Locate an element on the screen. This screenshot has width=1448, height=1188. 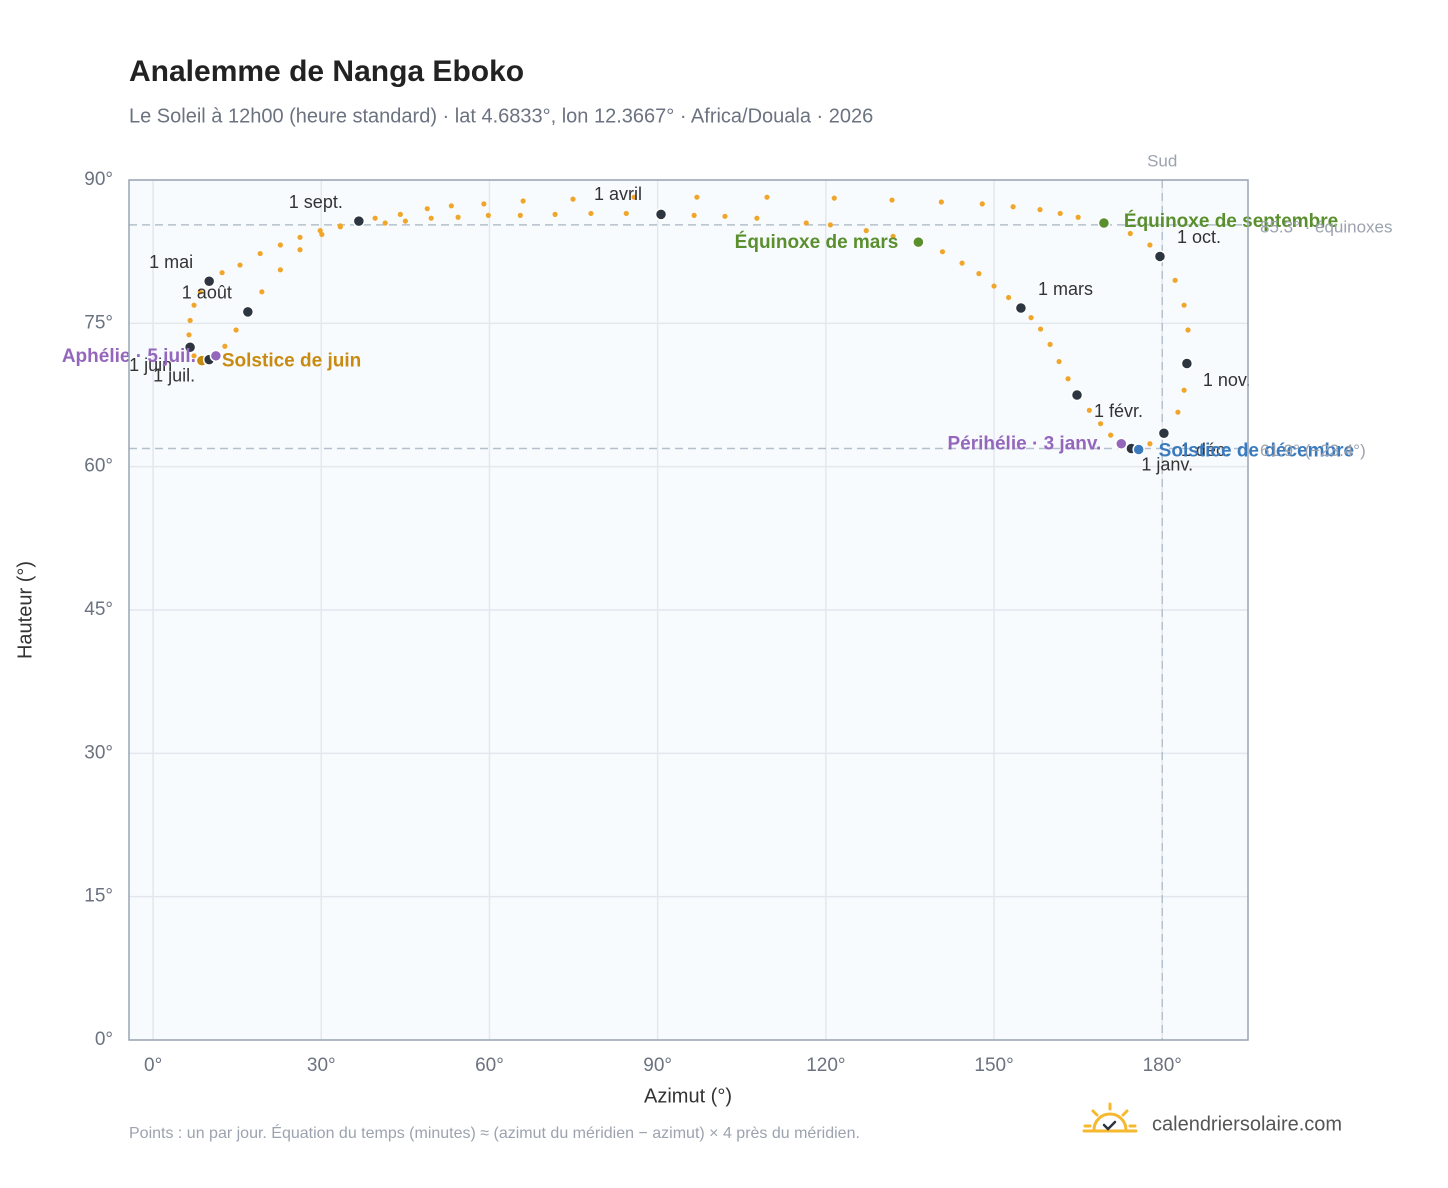
x-tick-label: 30° is located at coordinates (321, 1065).